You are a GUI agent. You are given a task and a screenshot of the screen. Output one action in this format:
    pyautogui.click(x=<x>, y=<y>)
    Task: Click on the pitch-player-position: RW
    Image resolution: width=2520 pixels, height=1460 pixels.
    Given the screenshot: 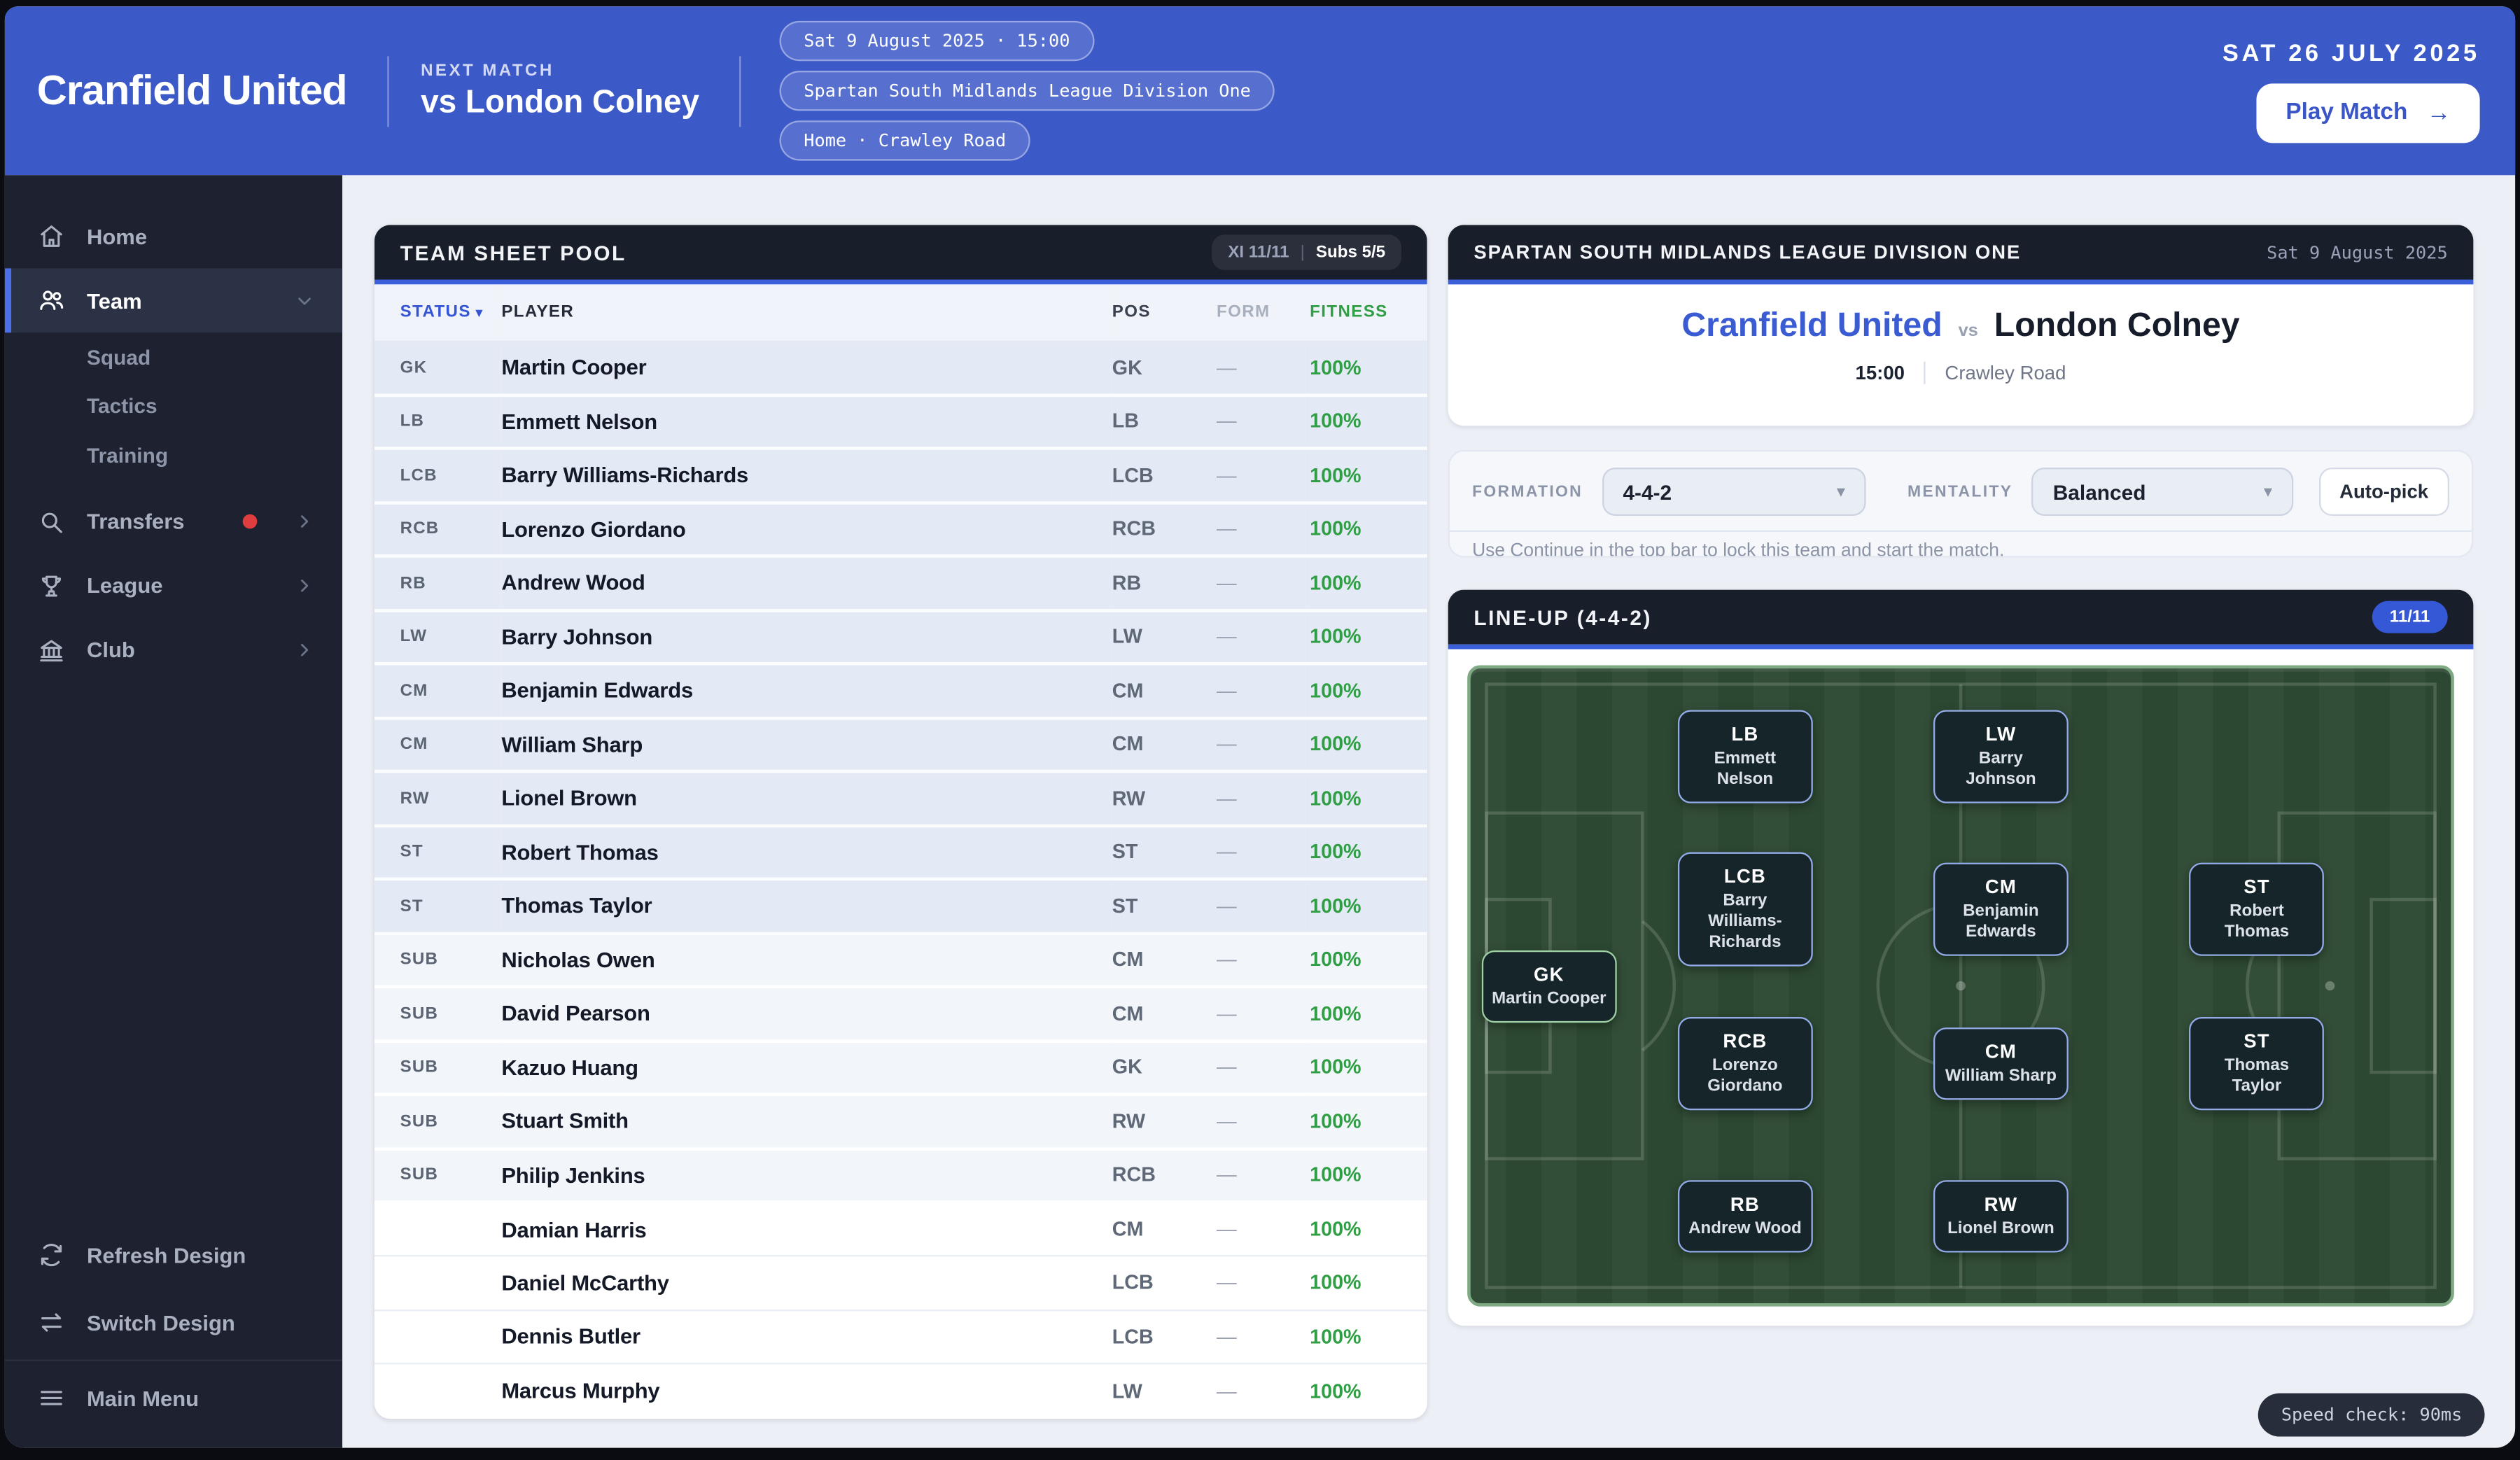 What is the action you would take?
    pyautogui.click(x=2001, y=1204)
    